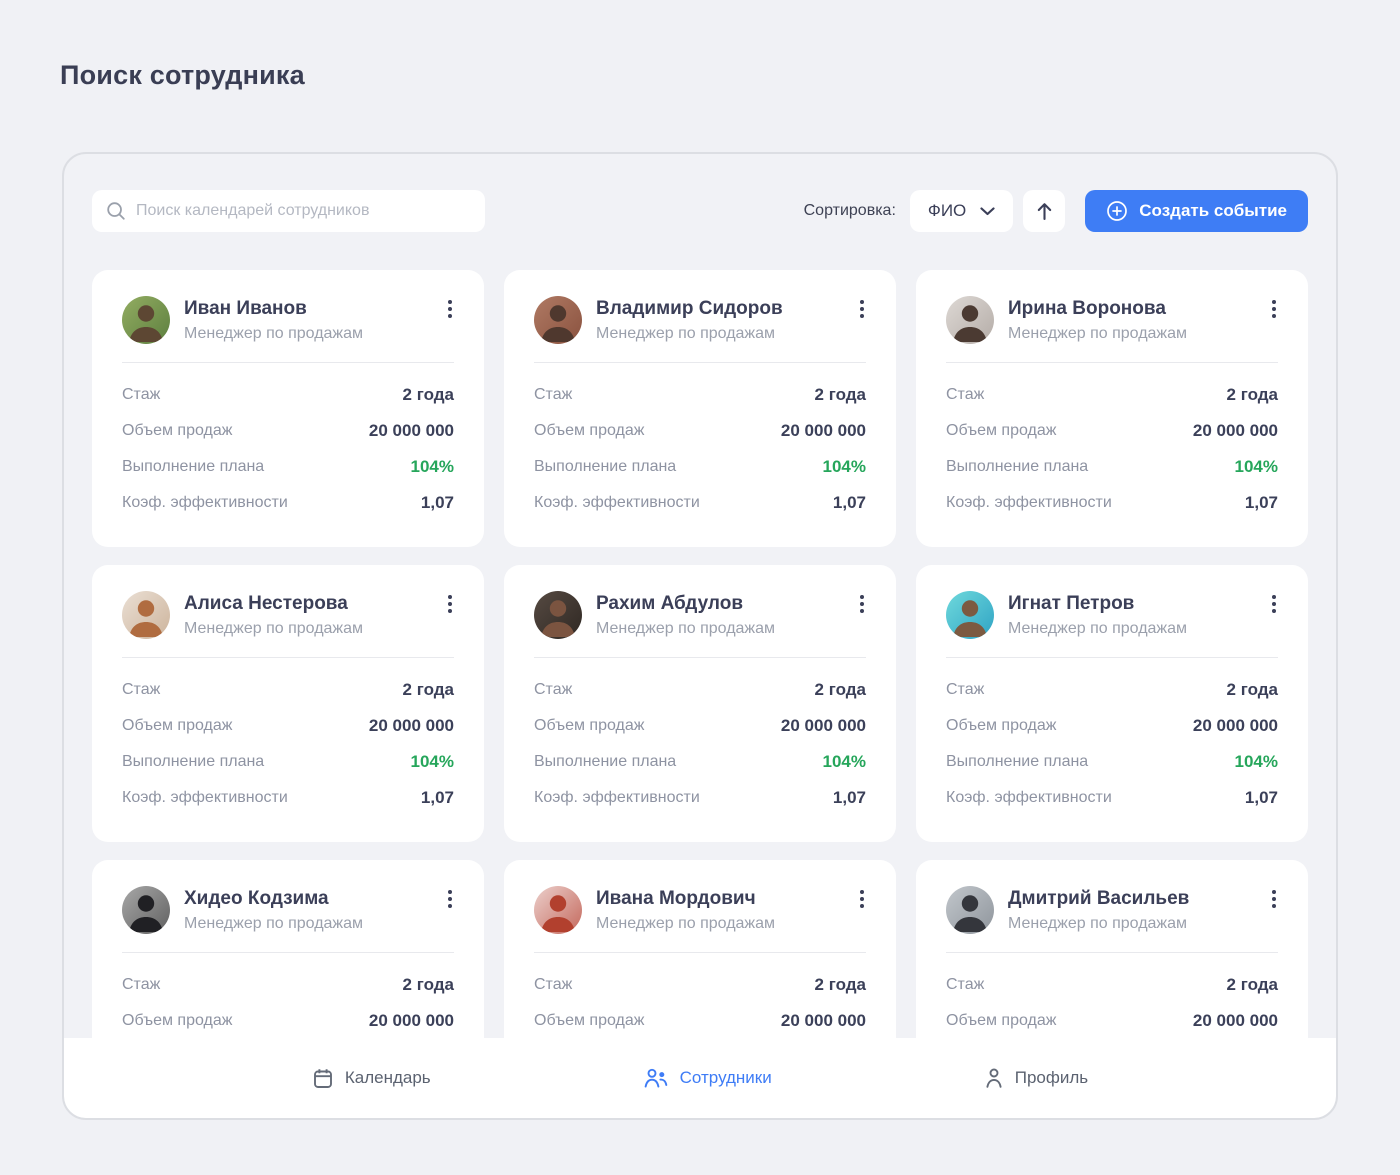  I want to click on nav-item-employees: Сотрудники, so click(707, 1078).